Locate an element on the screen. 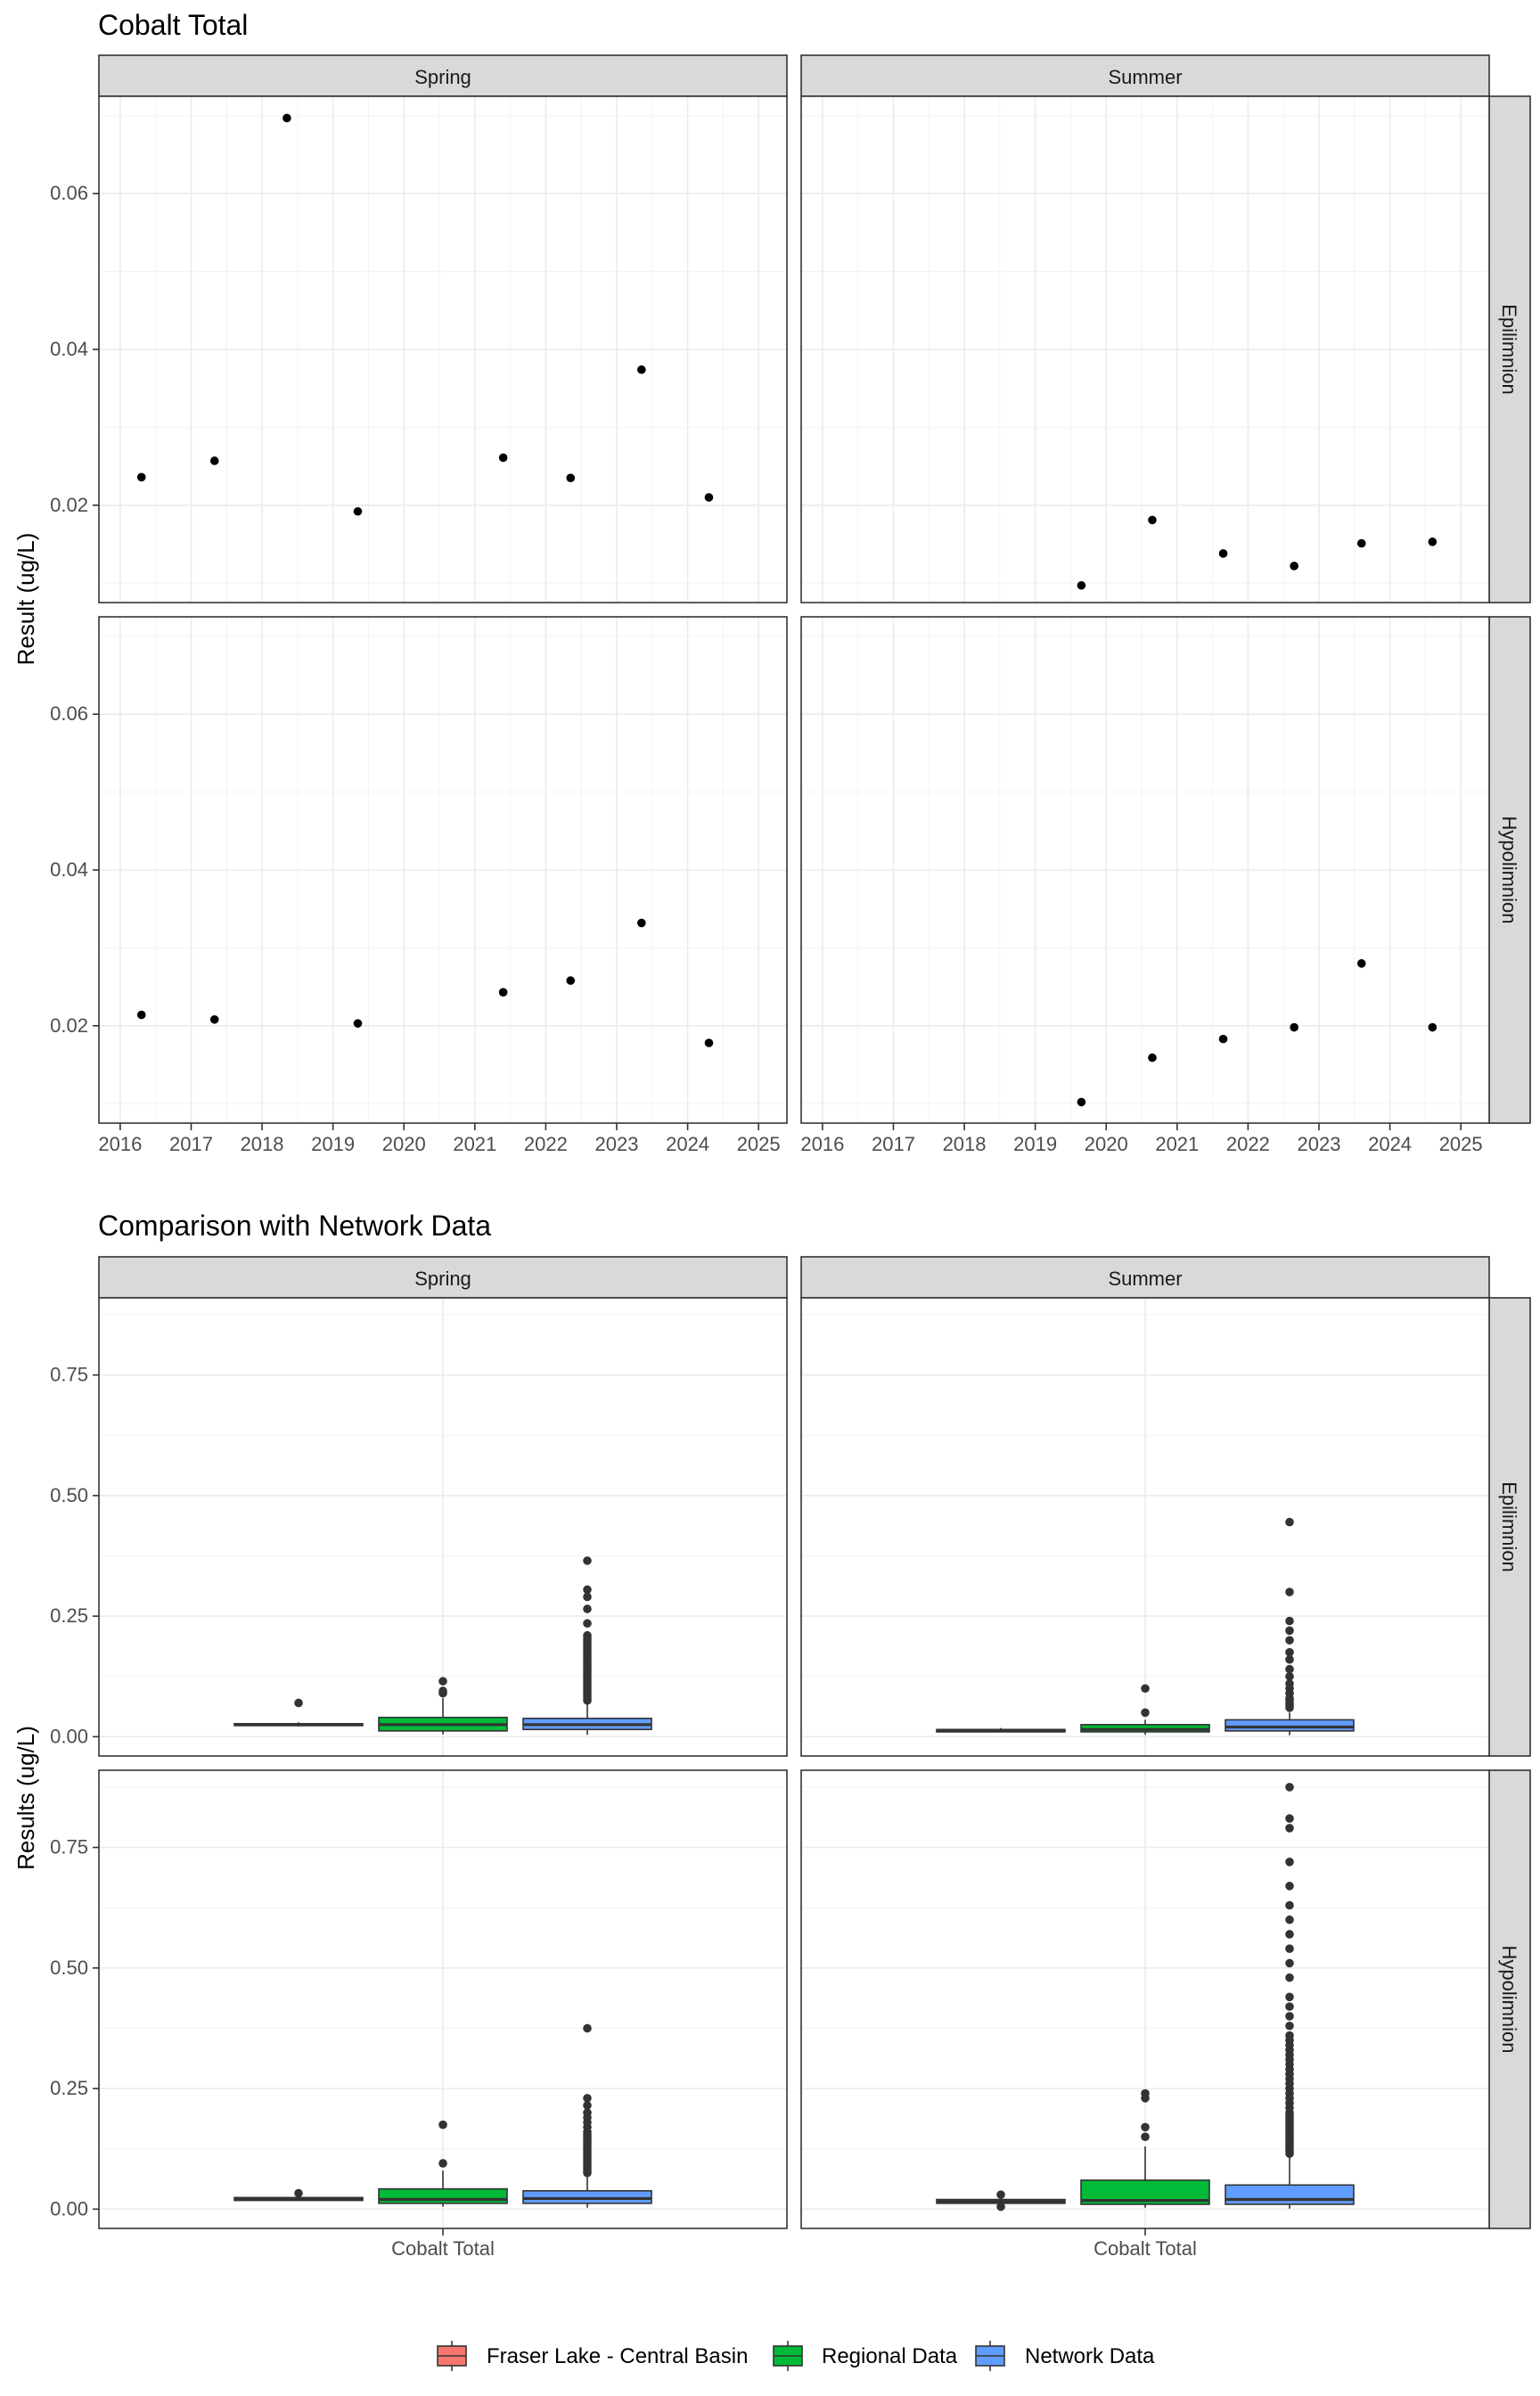 The image size is (1540, 2396). legend-label-fraser-lake: Fraser Lake - Central Basin is located at coordinates (617, 2356).